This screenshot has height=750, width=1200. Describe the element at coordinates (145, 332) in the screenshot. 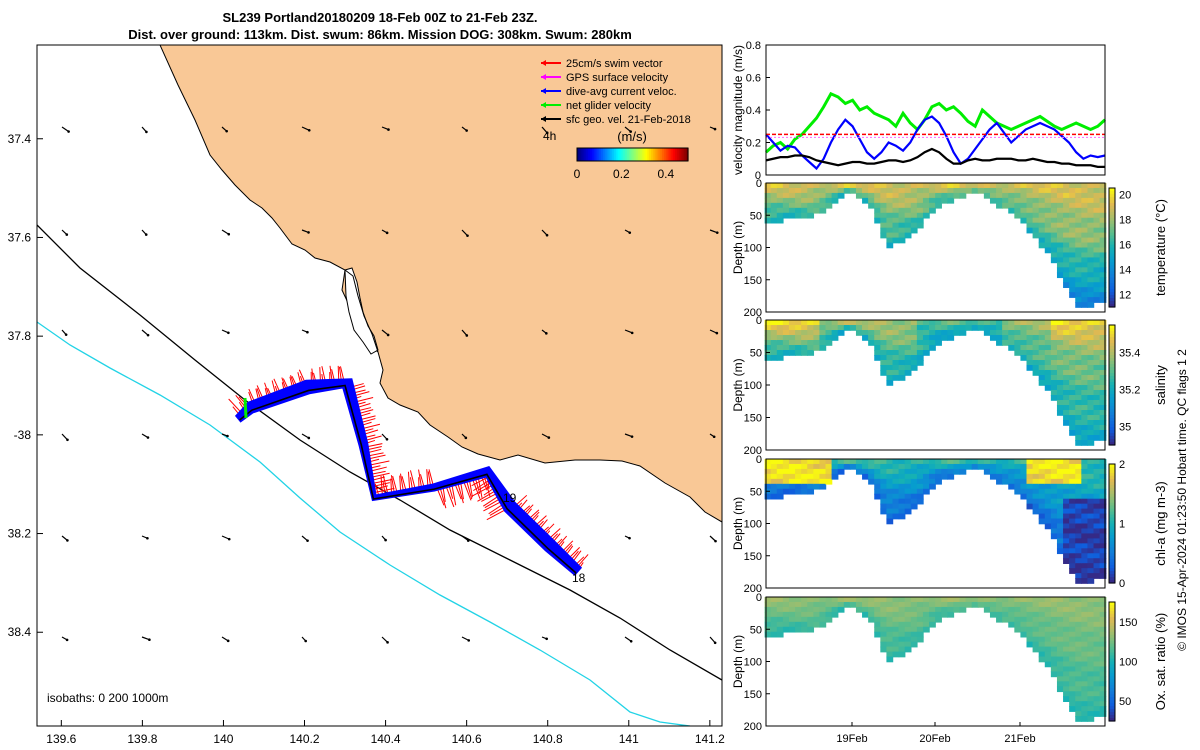

I see `sfc-geo-arrow` at that location.